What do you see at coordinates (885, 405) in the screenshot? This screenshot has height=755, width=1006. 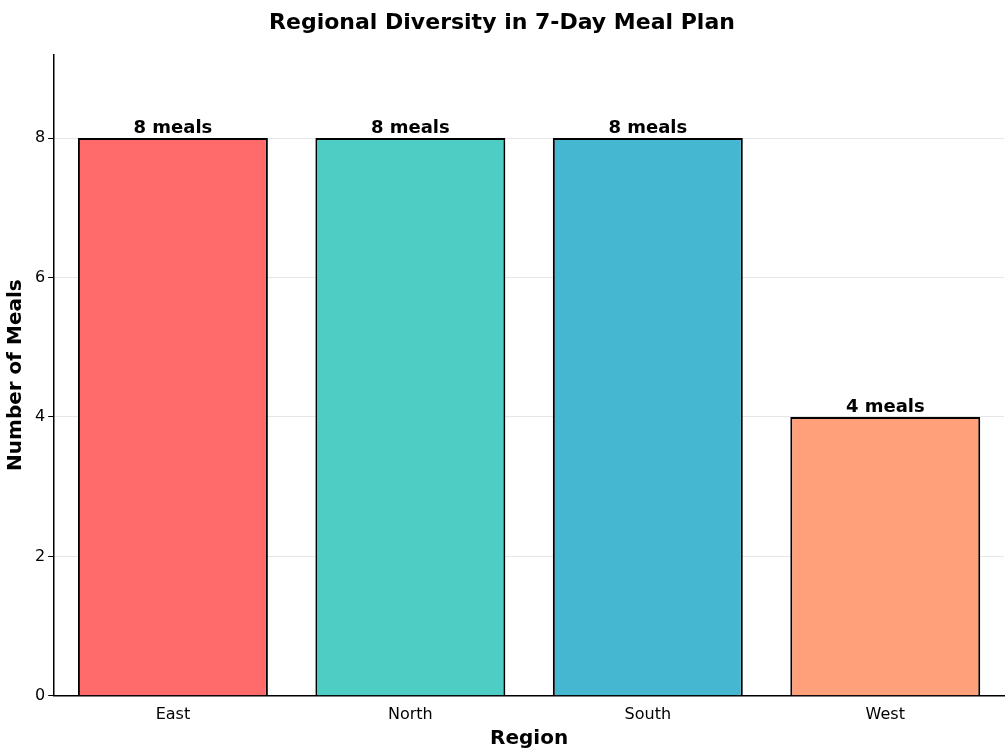 I see `data-label: 4 meals` at bounding box center [885, 405].